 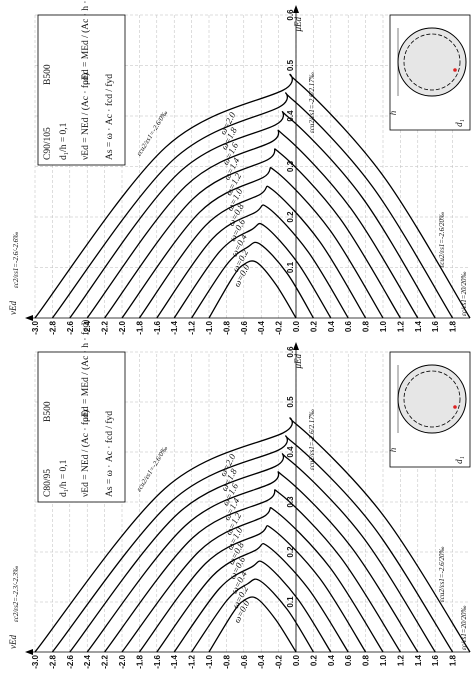 I want to click on y-tick-label: 0.5, so click(x=290, y=65).